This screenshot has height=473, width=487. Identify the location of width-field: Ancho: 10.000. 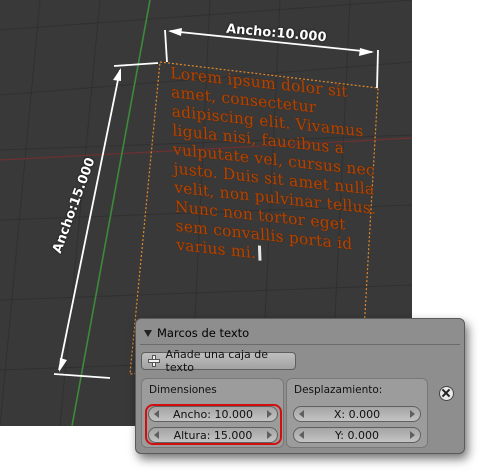
(213, 414).